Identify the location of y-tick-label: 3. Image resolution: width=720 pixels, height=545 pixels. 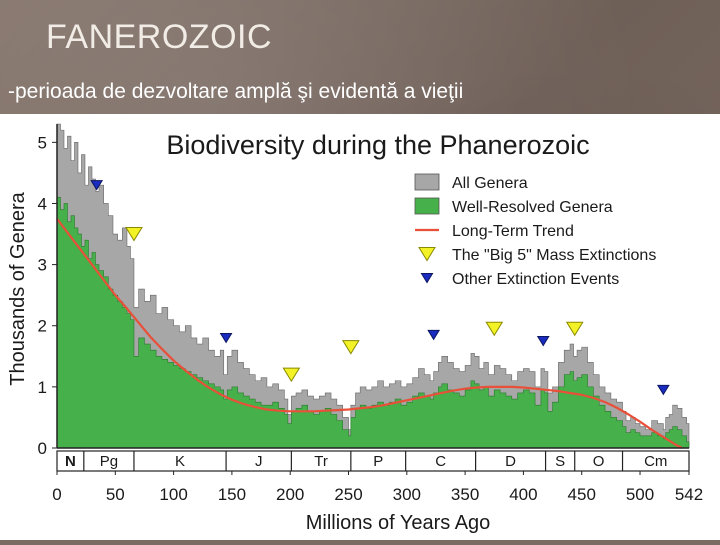
(42, 265).